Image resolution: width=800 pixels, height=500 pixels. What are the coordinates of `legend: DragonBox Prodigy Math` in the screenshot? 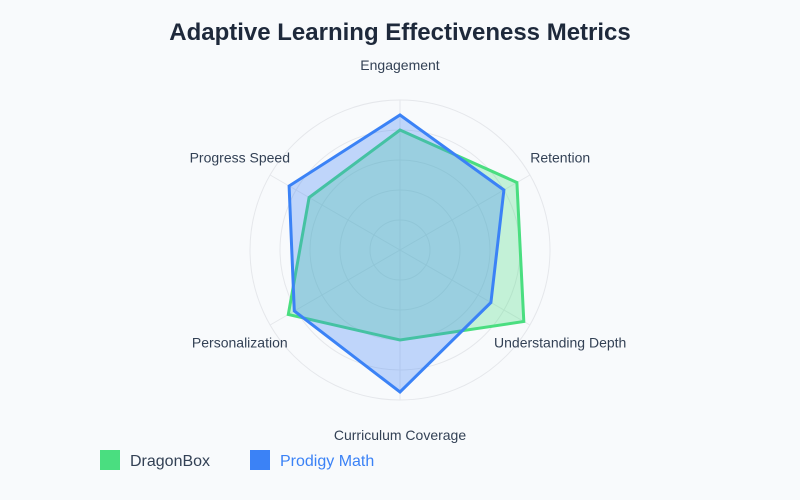 It's located at (237, 460).